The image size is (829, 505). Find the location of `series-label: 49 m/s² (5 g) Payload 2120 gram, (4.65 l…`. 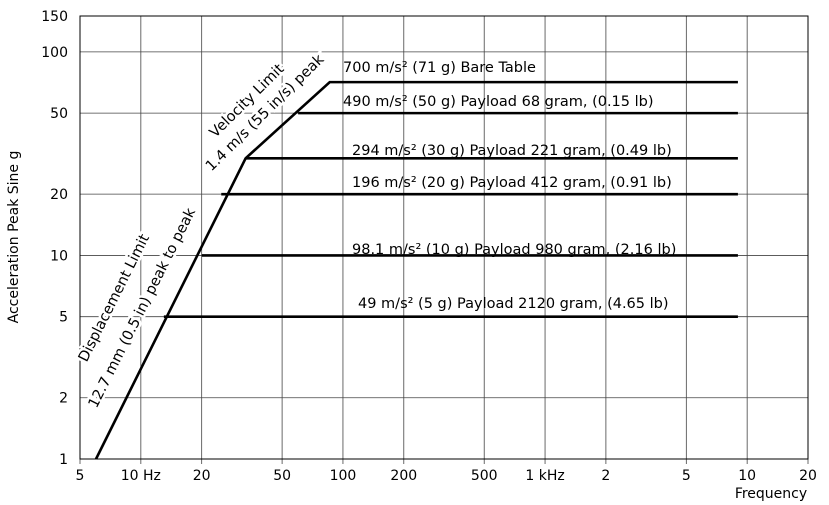

series-label: 49 m/s² (5 g) Payload 2120 gram, (4.65 l… is located at coordinates (513, 304).